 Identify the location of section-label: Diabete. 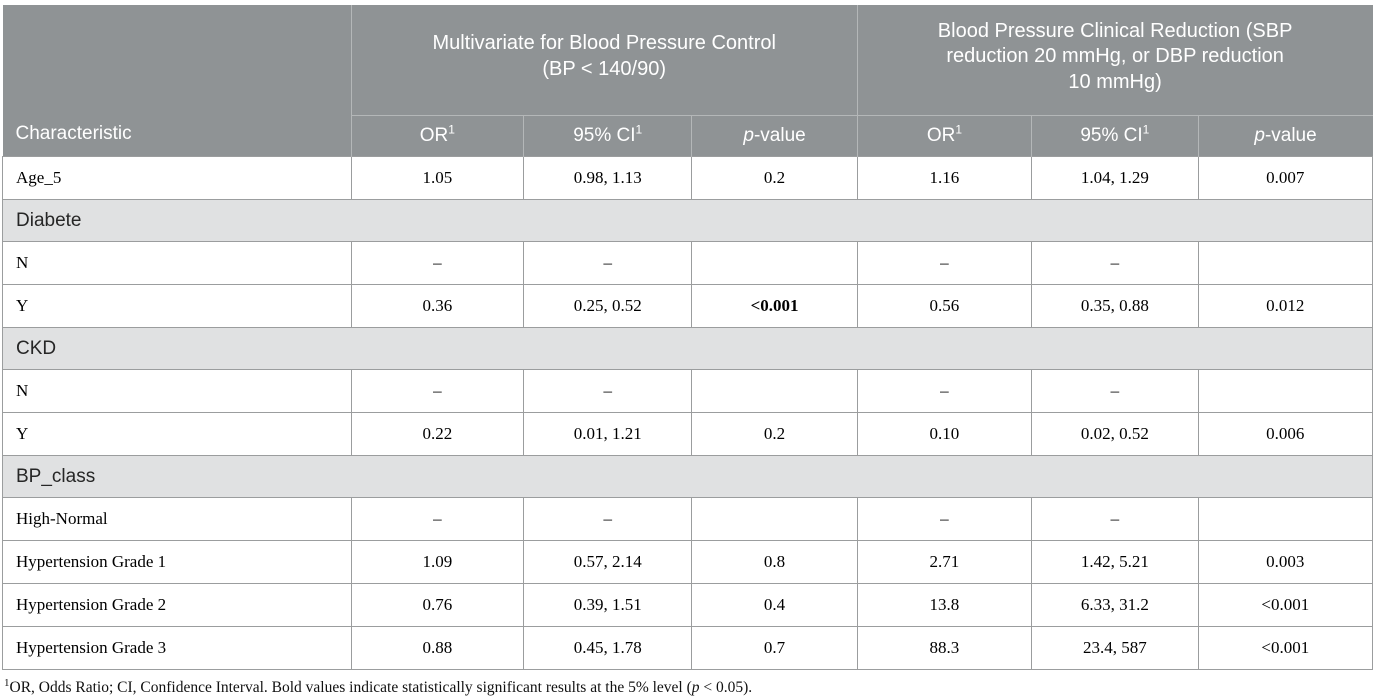
(687, 220).